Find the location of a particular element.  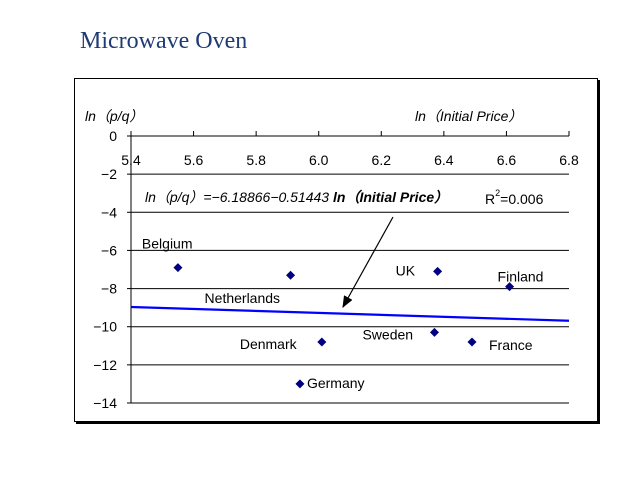

y-axis-title: ln（p/q） is located at coordinates (114, 116).